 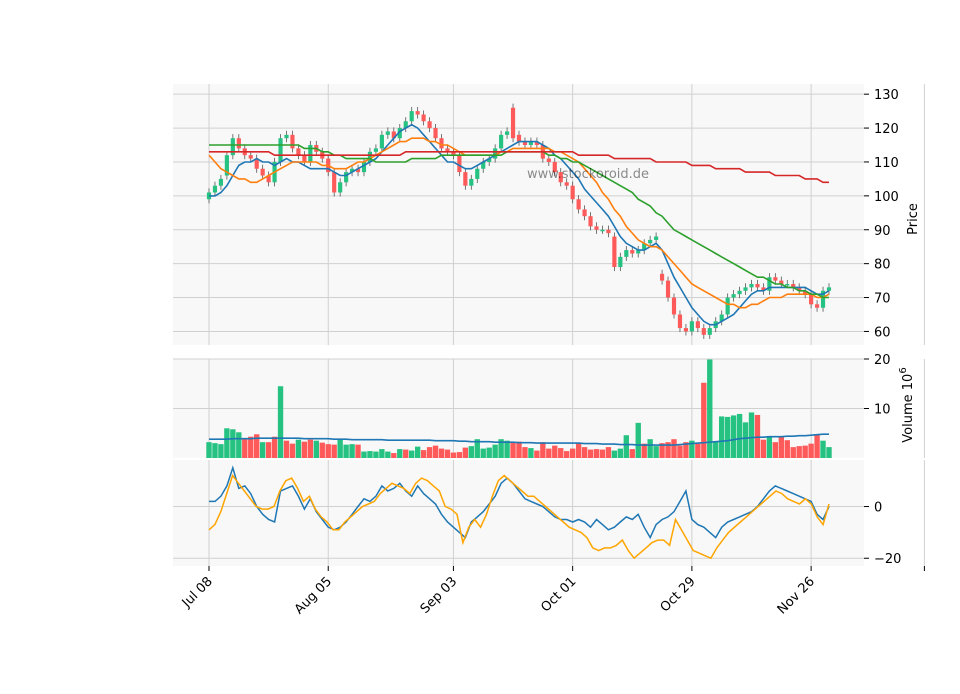 What do you see at coordinates (313, 595) in the screenshot?
I see `x-tick-label: Aug 05` at bounding box center [313, 595].